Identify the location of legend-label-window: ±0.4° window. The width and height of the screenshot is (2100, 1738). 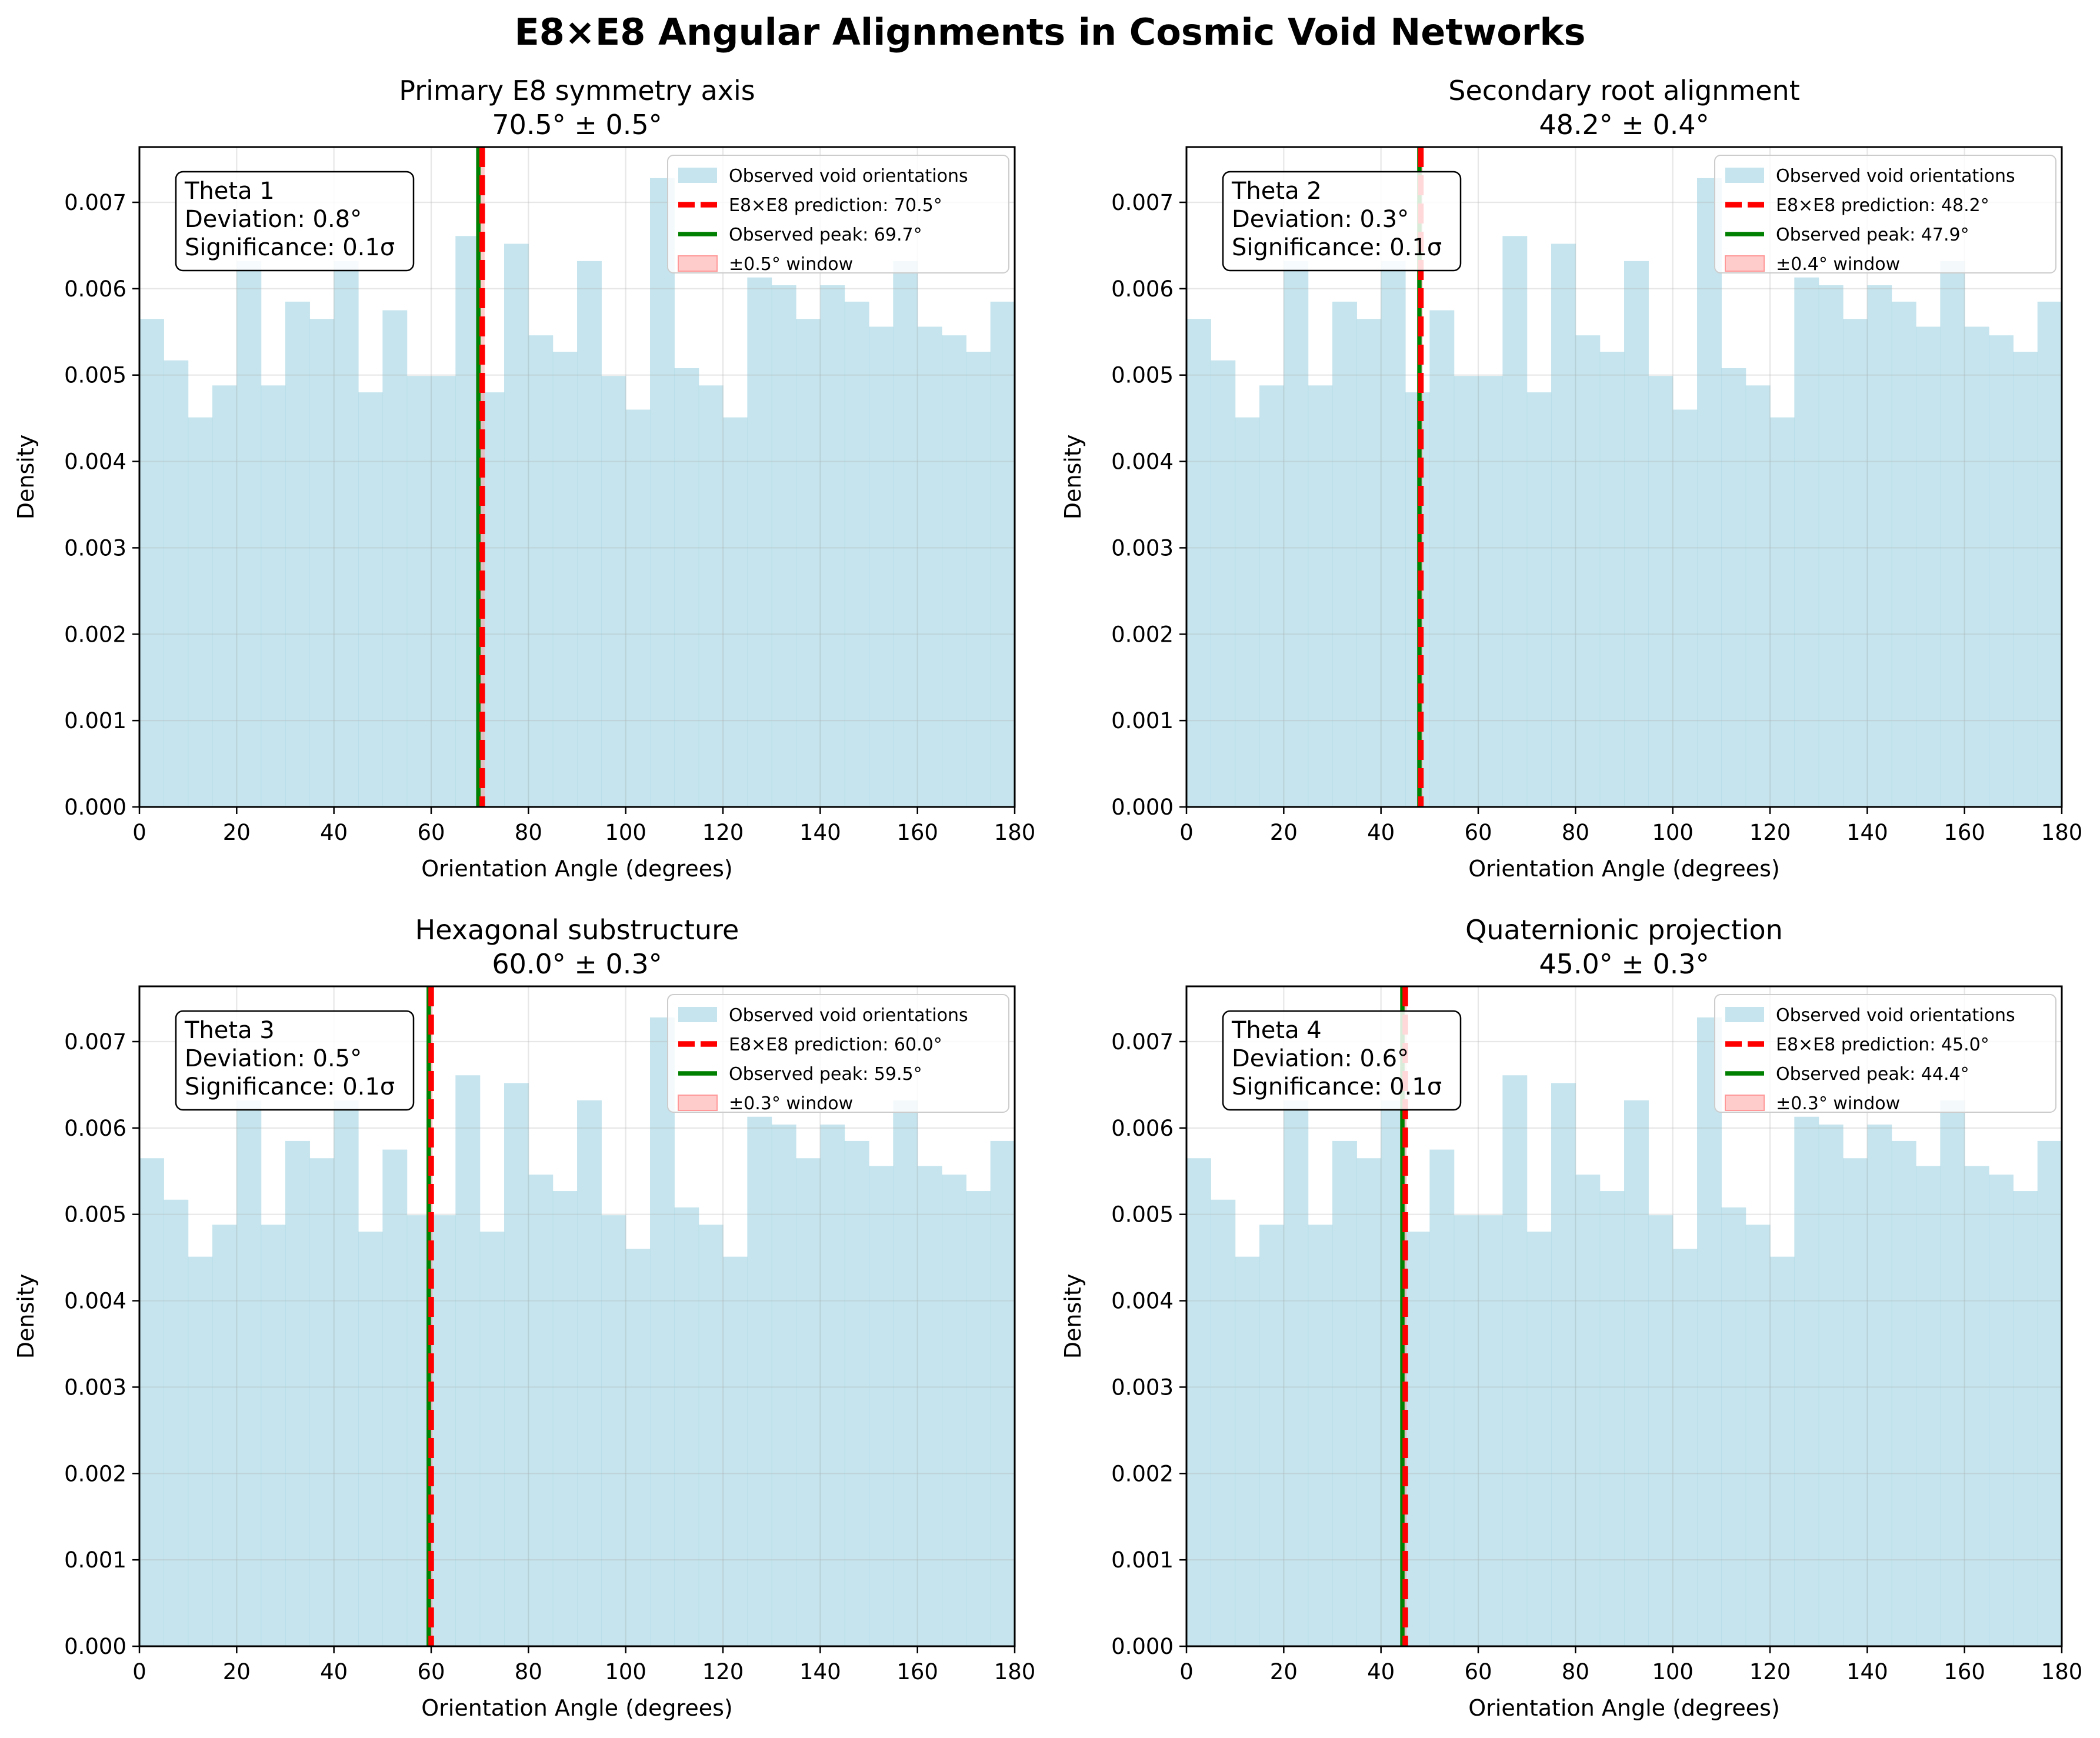
(1838, 264).